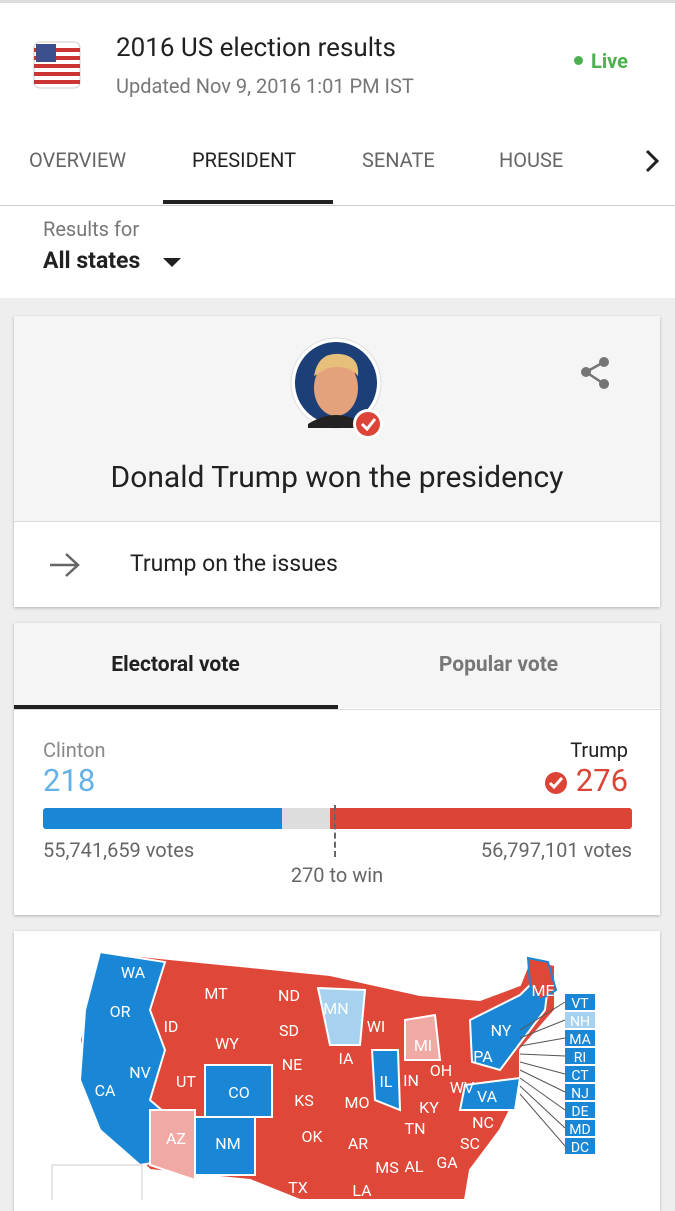 This screenshot has width=675, height=1211. What do you see at coordinates (398, 160) in the screenshot?
I see `tab: SENATE` at bounding box center [398, 160].